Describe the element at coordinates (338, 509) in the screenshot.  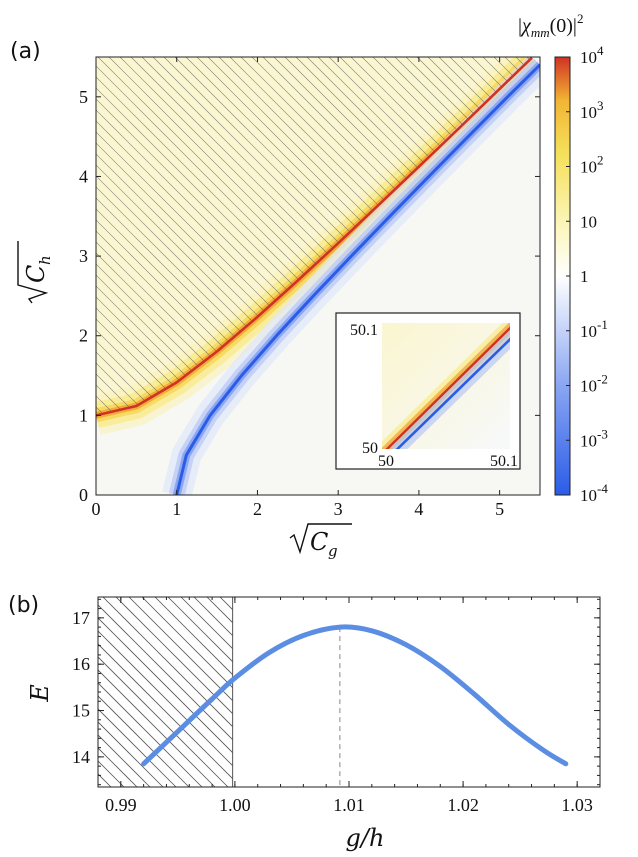
I see `x-tick-label: 3` at that location.